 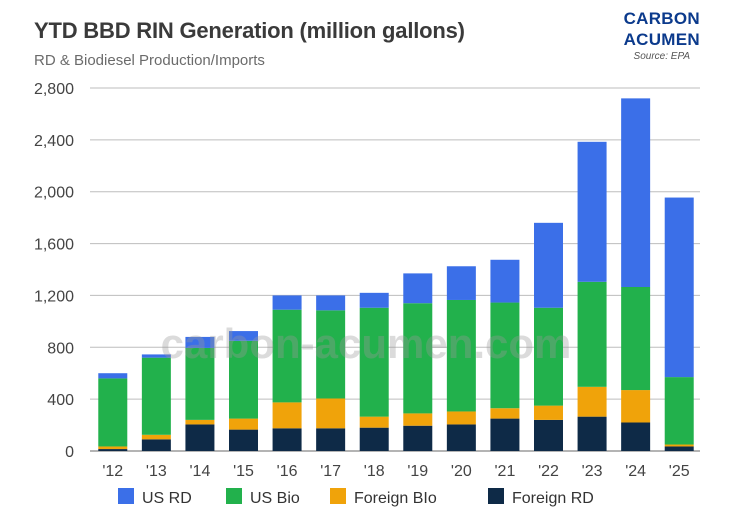 What do you see at coordinates (287, 471) in the screenshot?
I see `x-tick-label: '16` at bounding box center [287, 471].